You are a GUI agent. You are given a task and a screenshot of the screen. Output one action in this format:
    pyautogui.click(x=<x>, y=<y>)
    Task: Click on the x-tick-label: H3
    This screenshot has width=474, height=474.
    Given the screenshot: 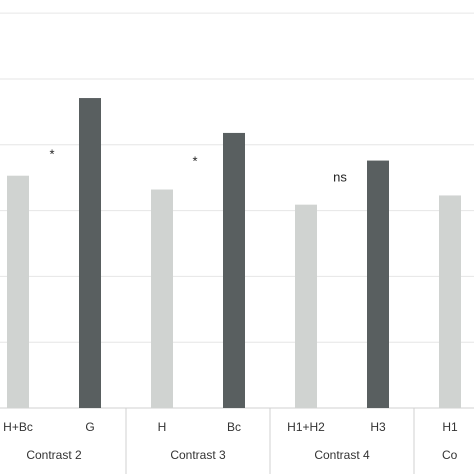 What is the action you would take?
    pyautogui.click(x=378, y=427)
    